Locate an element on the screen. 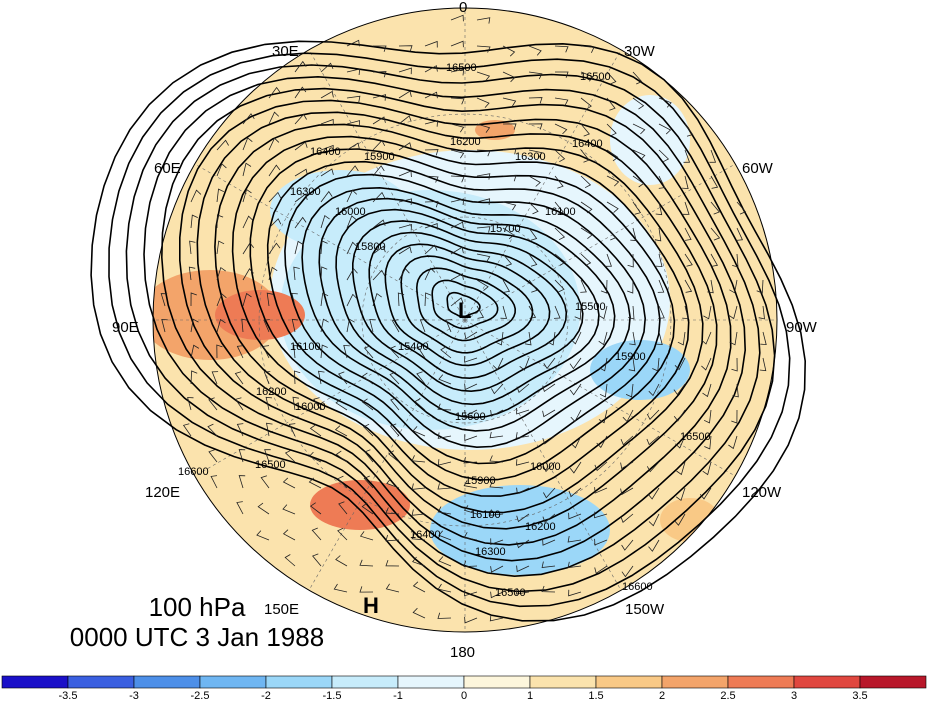 This screenshot has height=702, width=928. map-title-level: 100 hPa is located at coordinates (197, 607).